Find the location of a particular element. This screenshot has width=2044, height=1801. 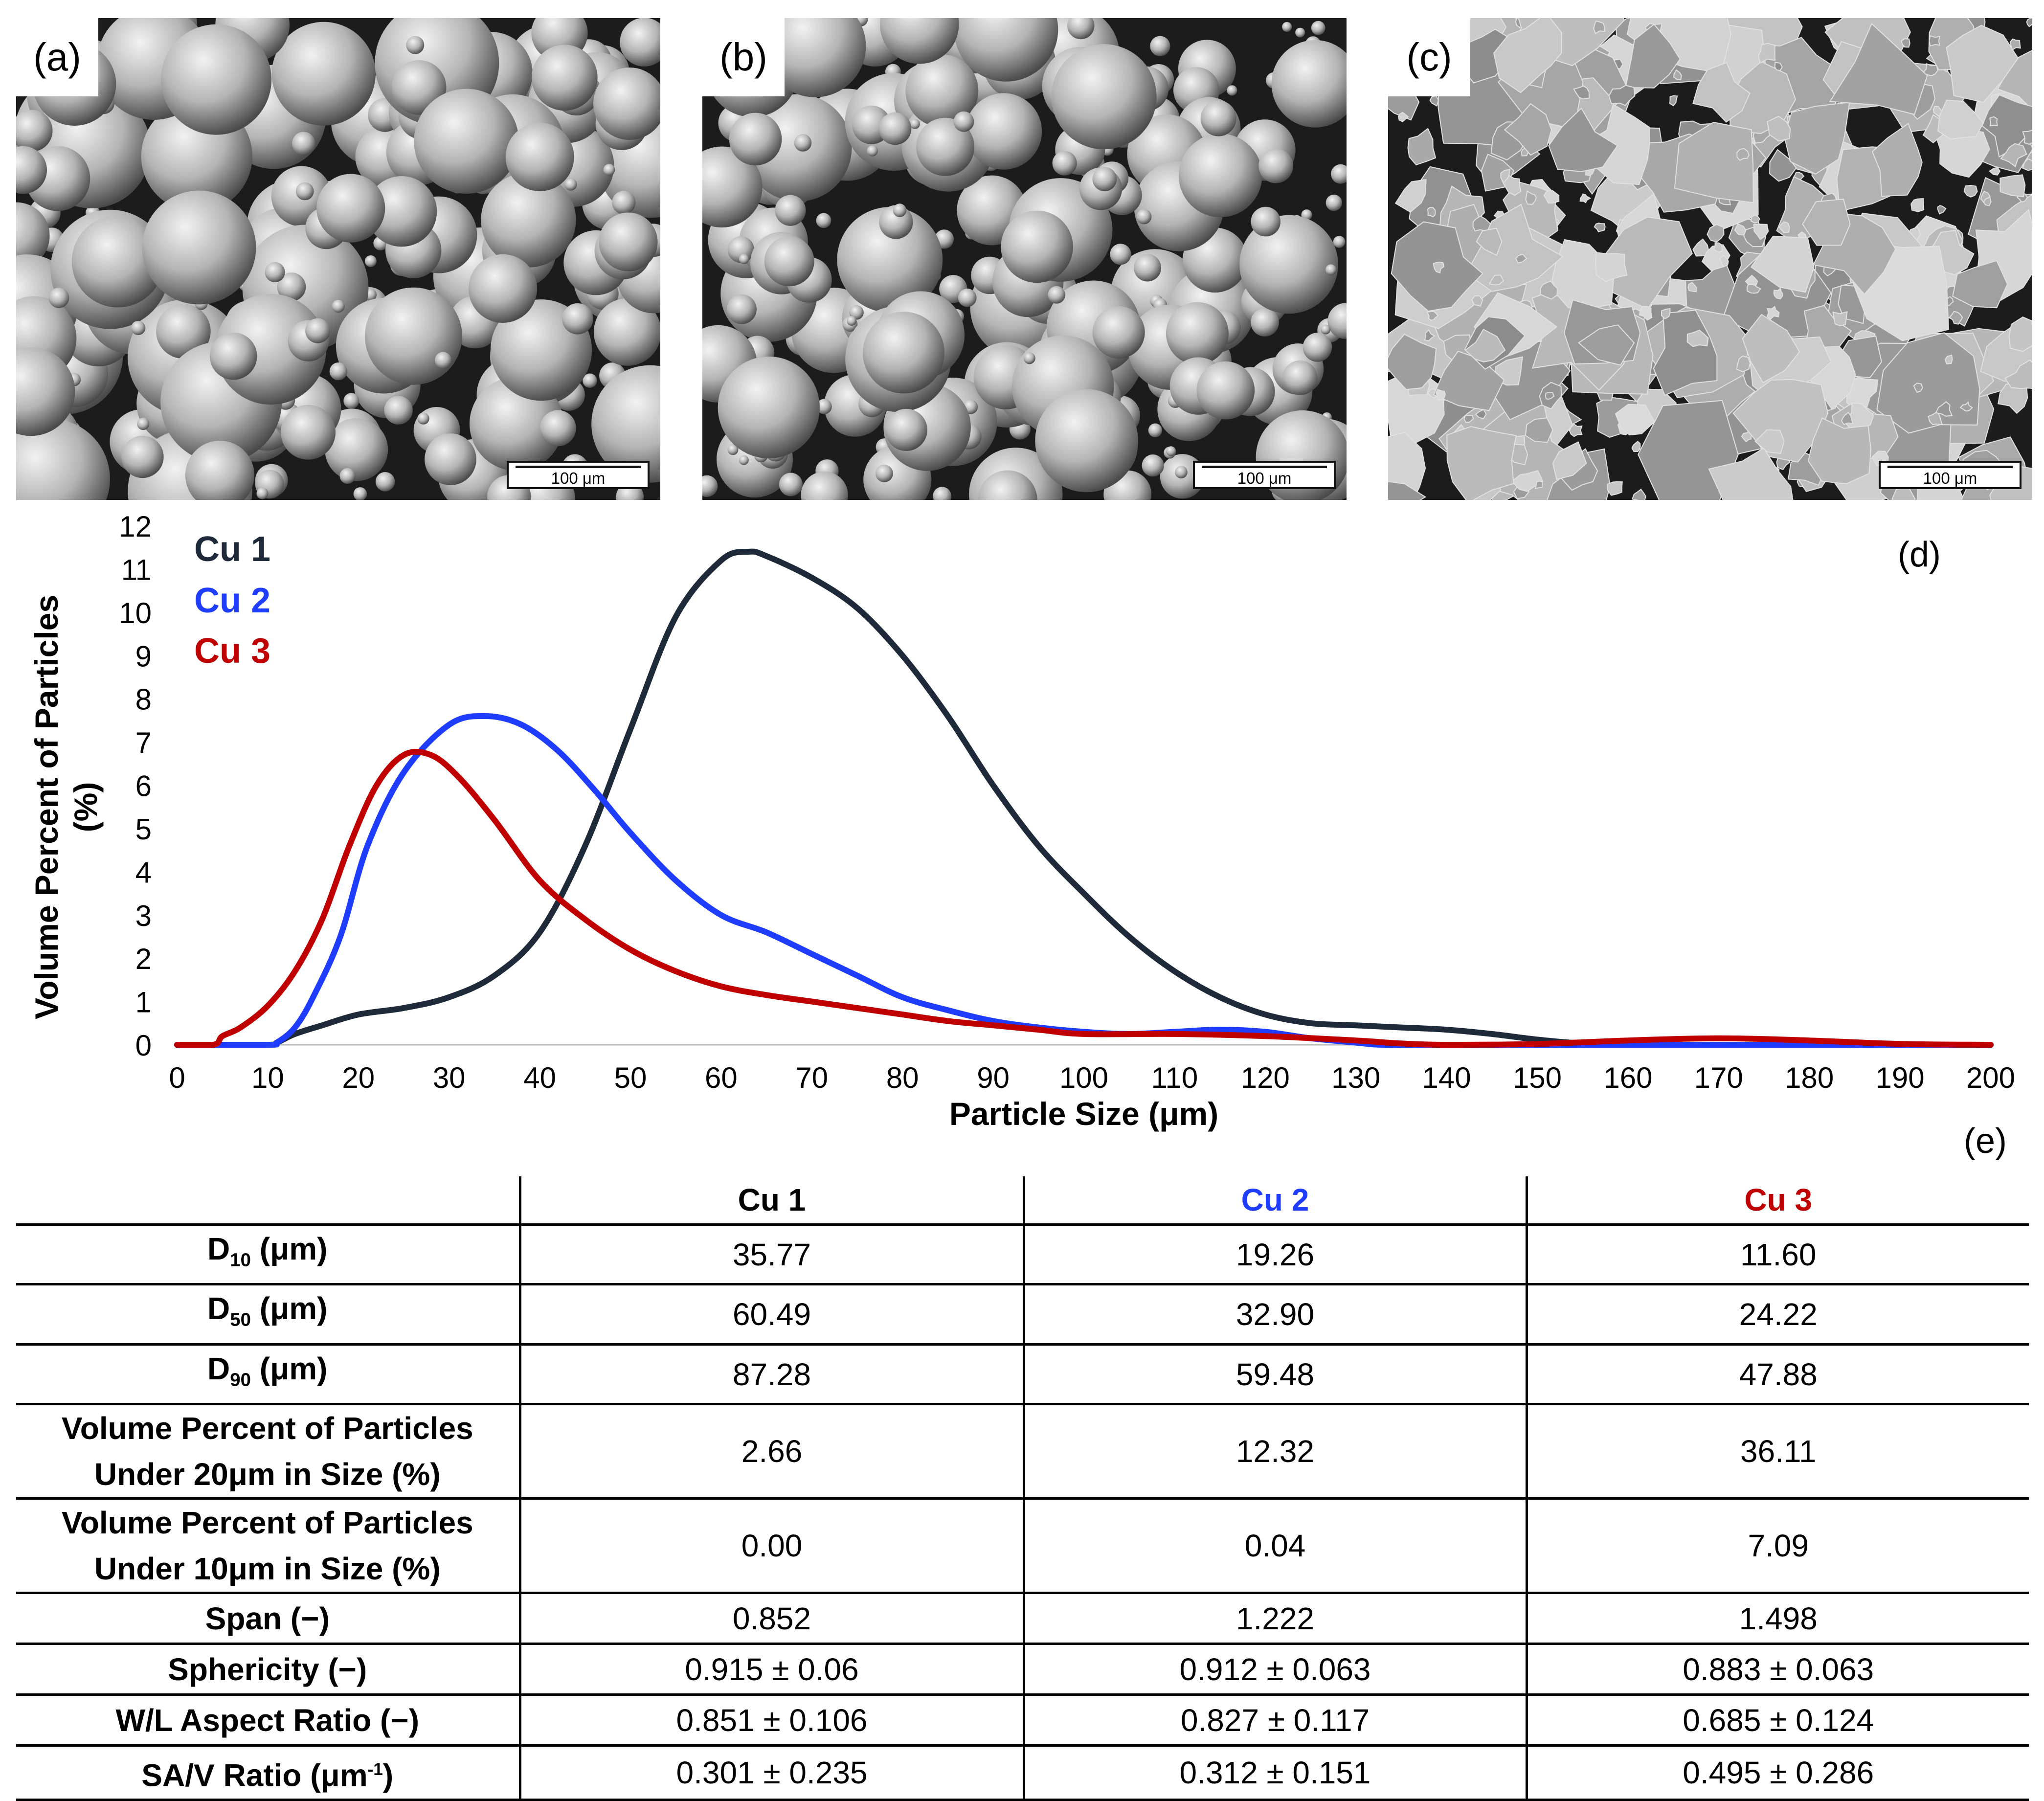

table-header-cu3: Cu 3 is located at coordinates (1778, 1201).